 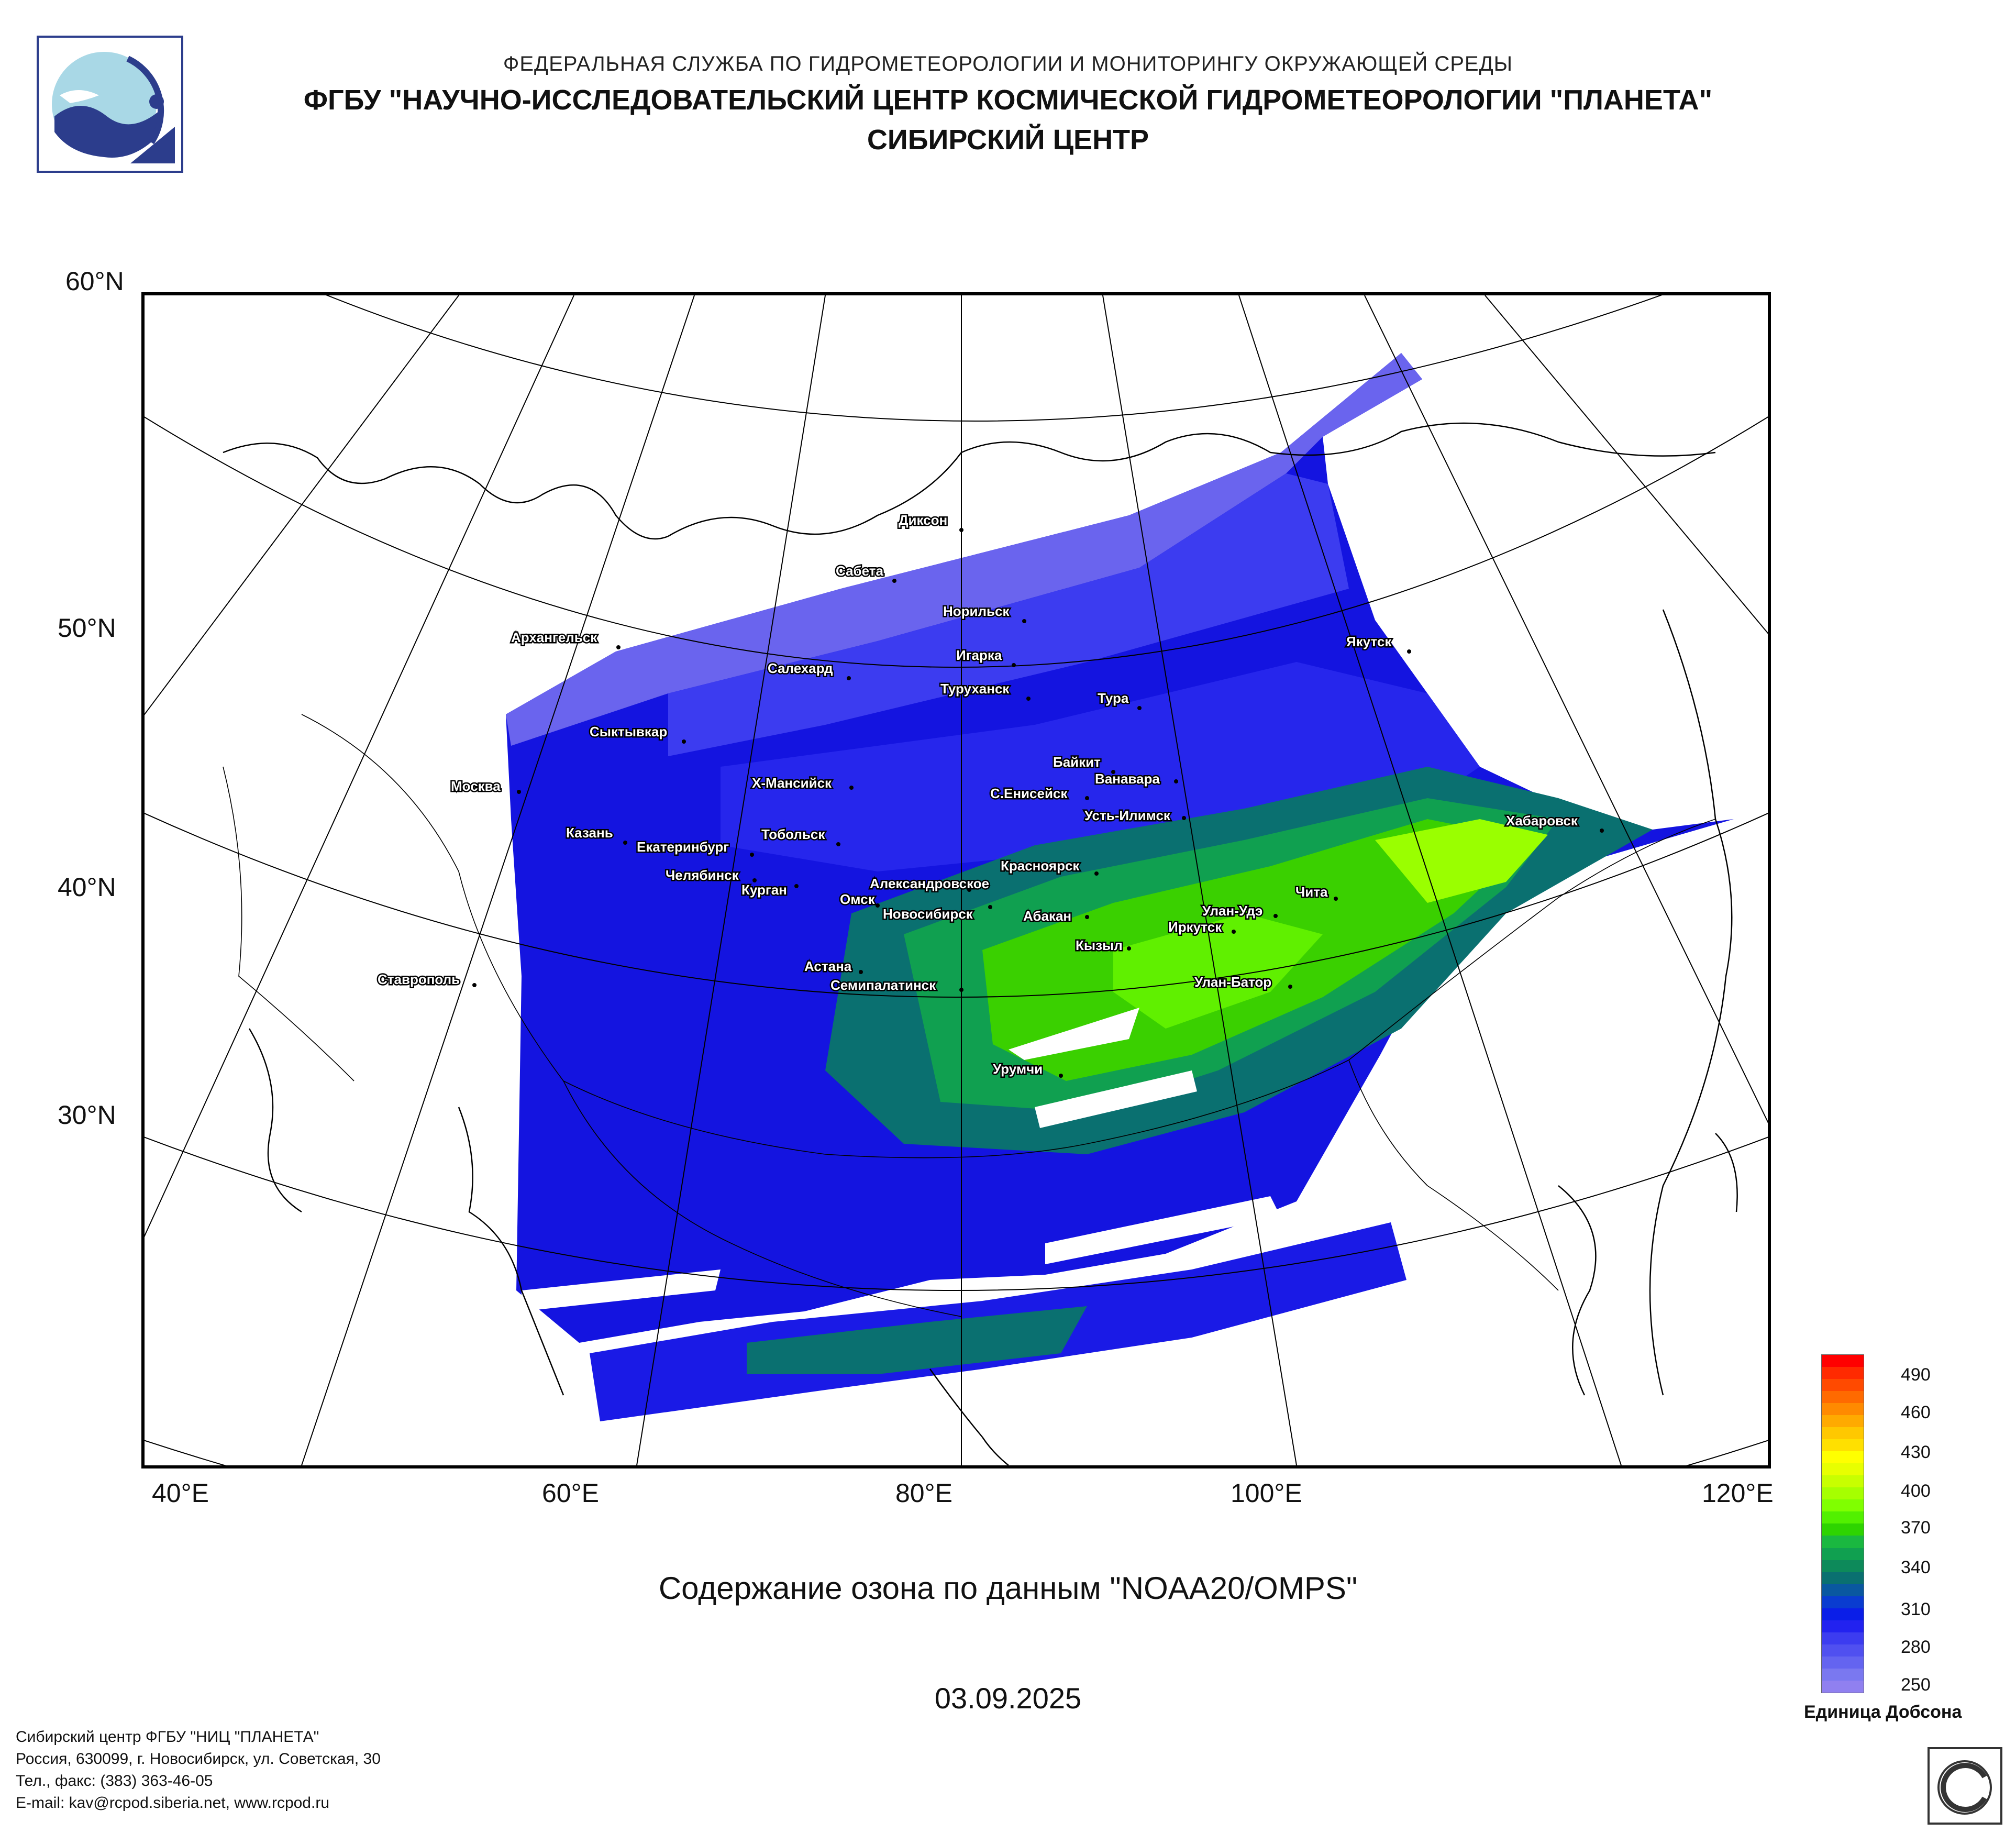 I want to click on city-krasnoyarsk: Красноярск, so click(x=1050, y=866).